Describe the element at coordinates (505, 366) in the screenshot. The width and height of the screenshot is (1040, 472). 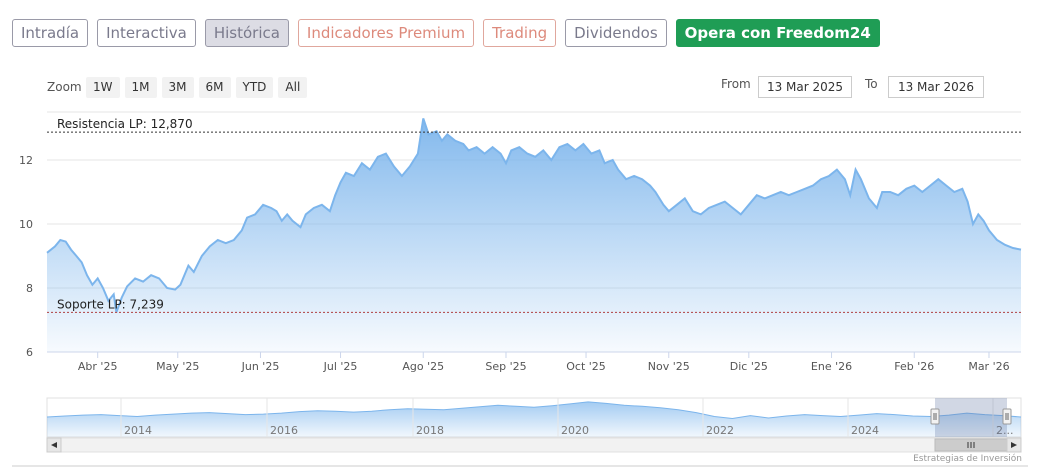
I see `x-tick-label: Sep '25` at that location.